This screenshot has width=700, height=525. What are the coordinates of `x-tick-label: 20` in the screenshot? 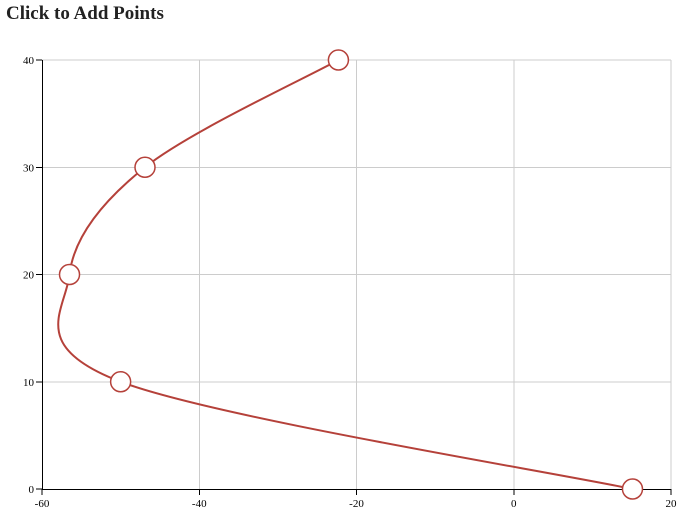 It's located at (672, 504).